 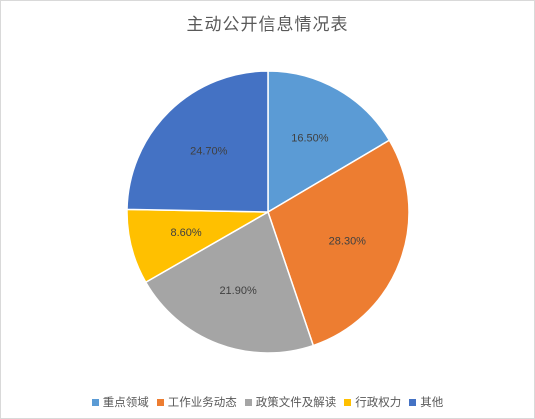 What do you see at coordinates (348, 241) in the screenshot?
I see `data-label-2: 28.30%` at bounding box center [348, 241].